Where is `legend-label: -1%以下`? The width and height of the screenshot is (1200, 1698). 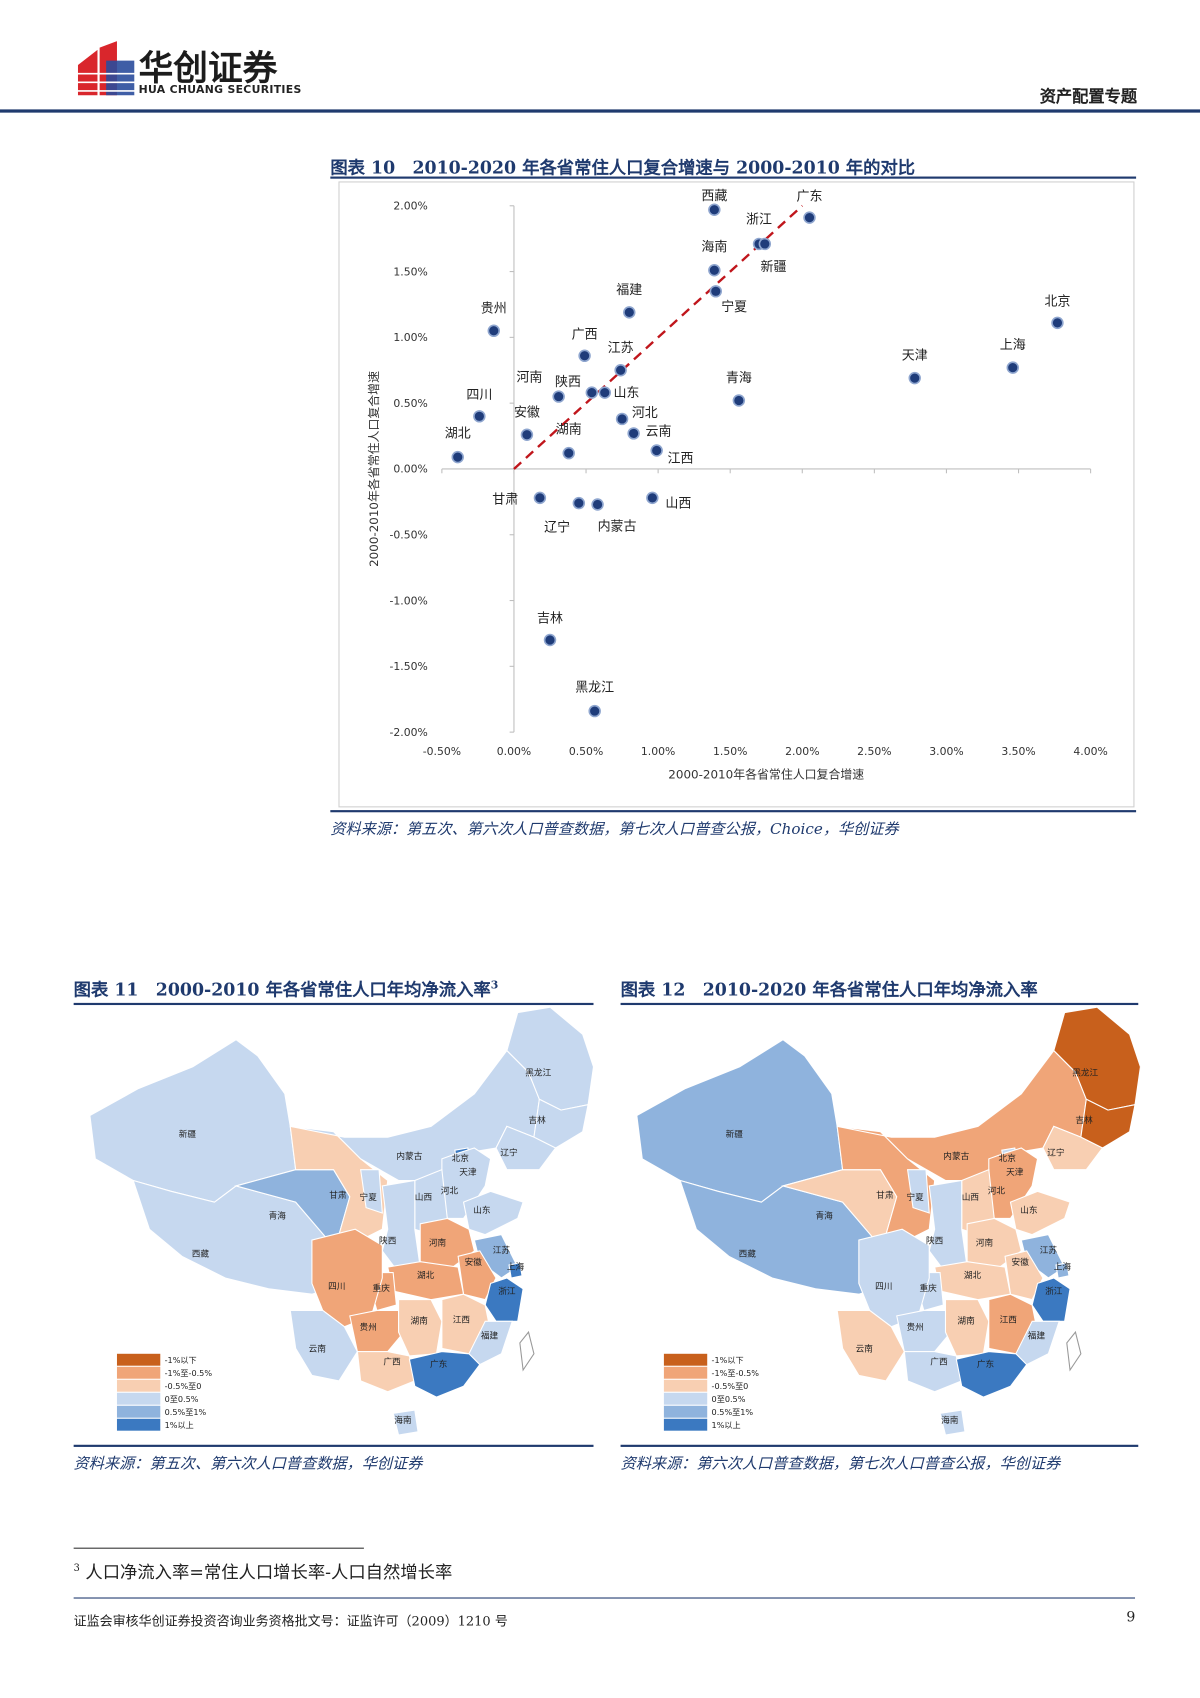 legend-label: -1%以下 is located at coordinates (728, 1360).